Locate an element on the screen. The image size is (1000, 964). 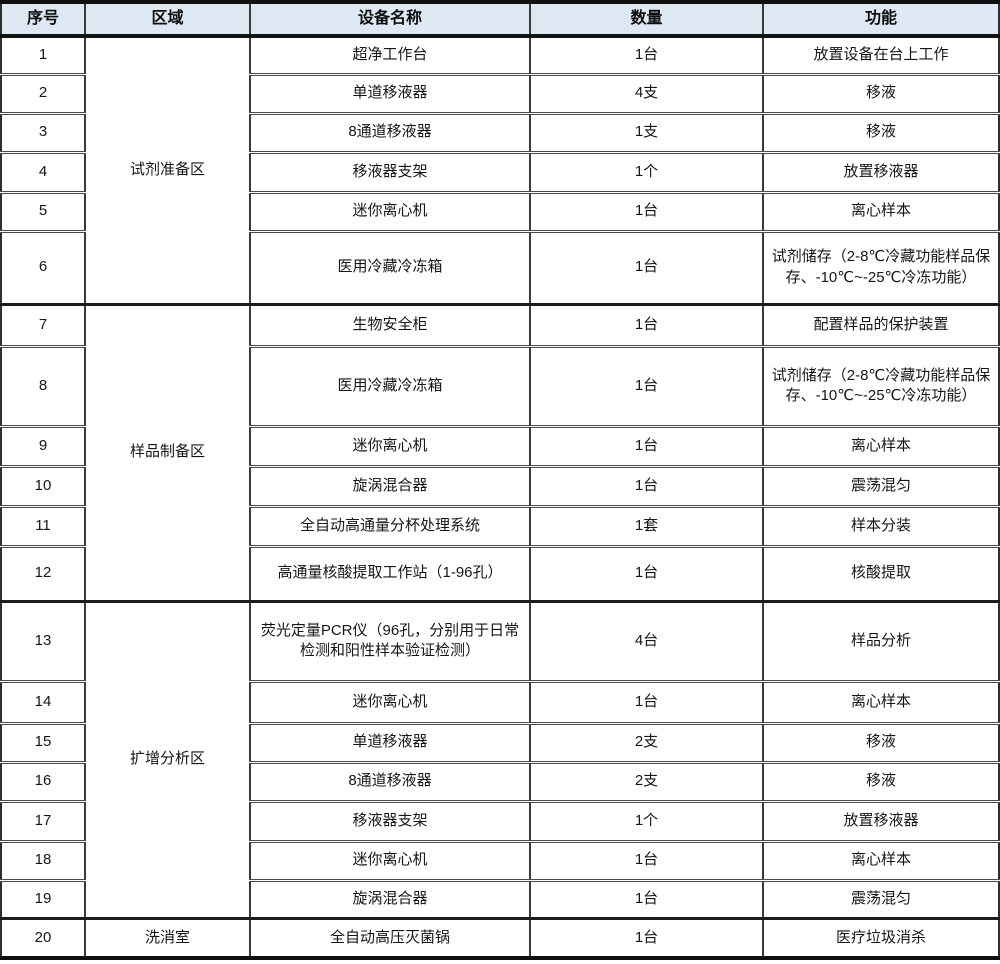
cell-no: 1 is located at coordinates (43, 55).